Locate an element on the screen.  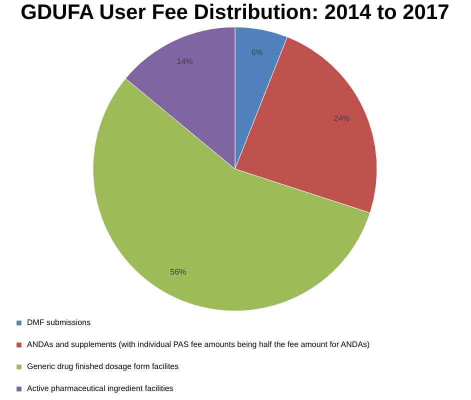
data-label: 6% is located at coordinates (257, 53).